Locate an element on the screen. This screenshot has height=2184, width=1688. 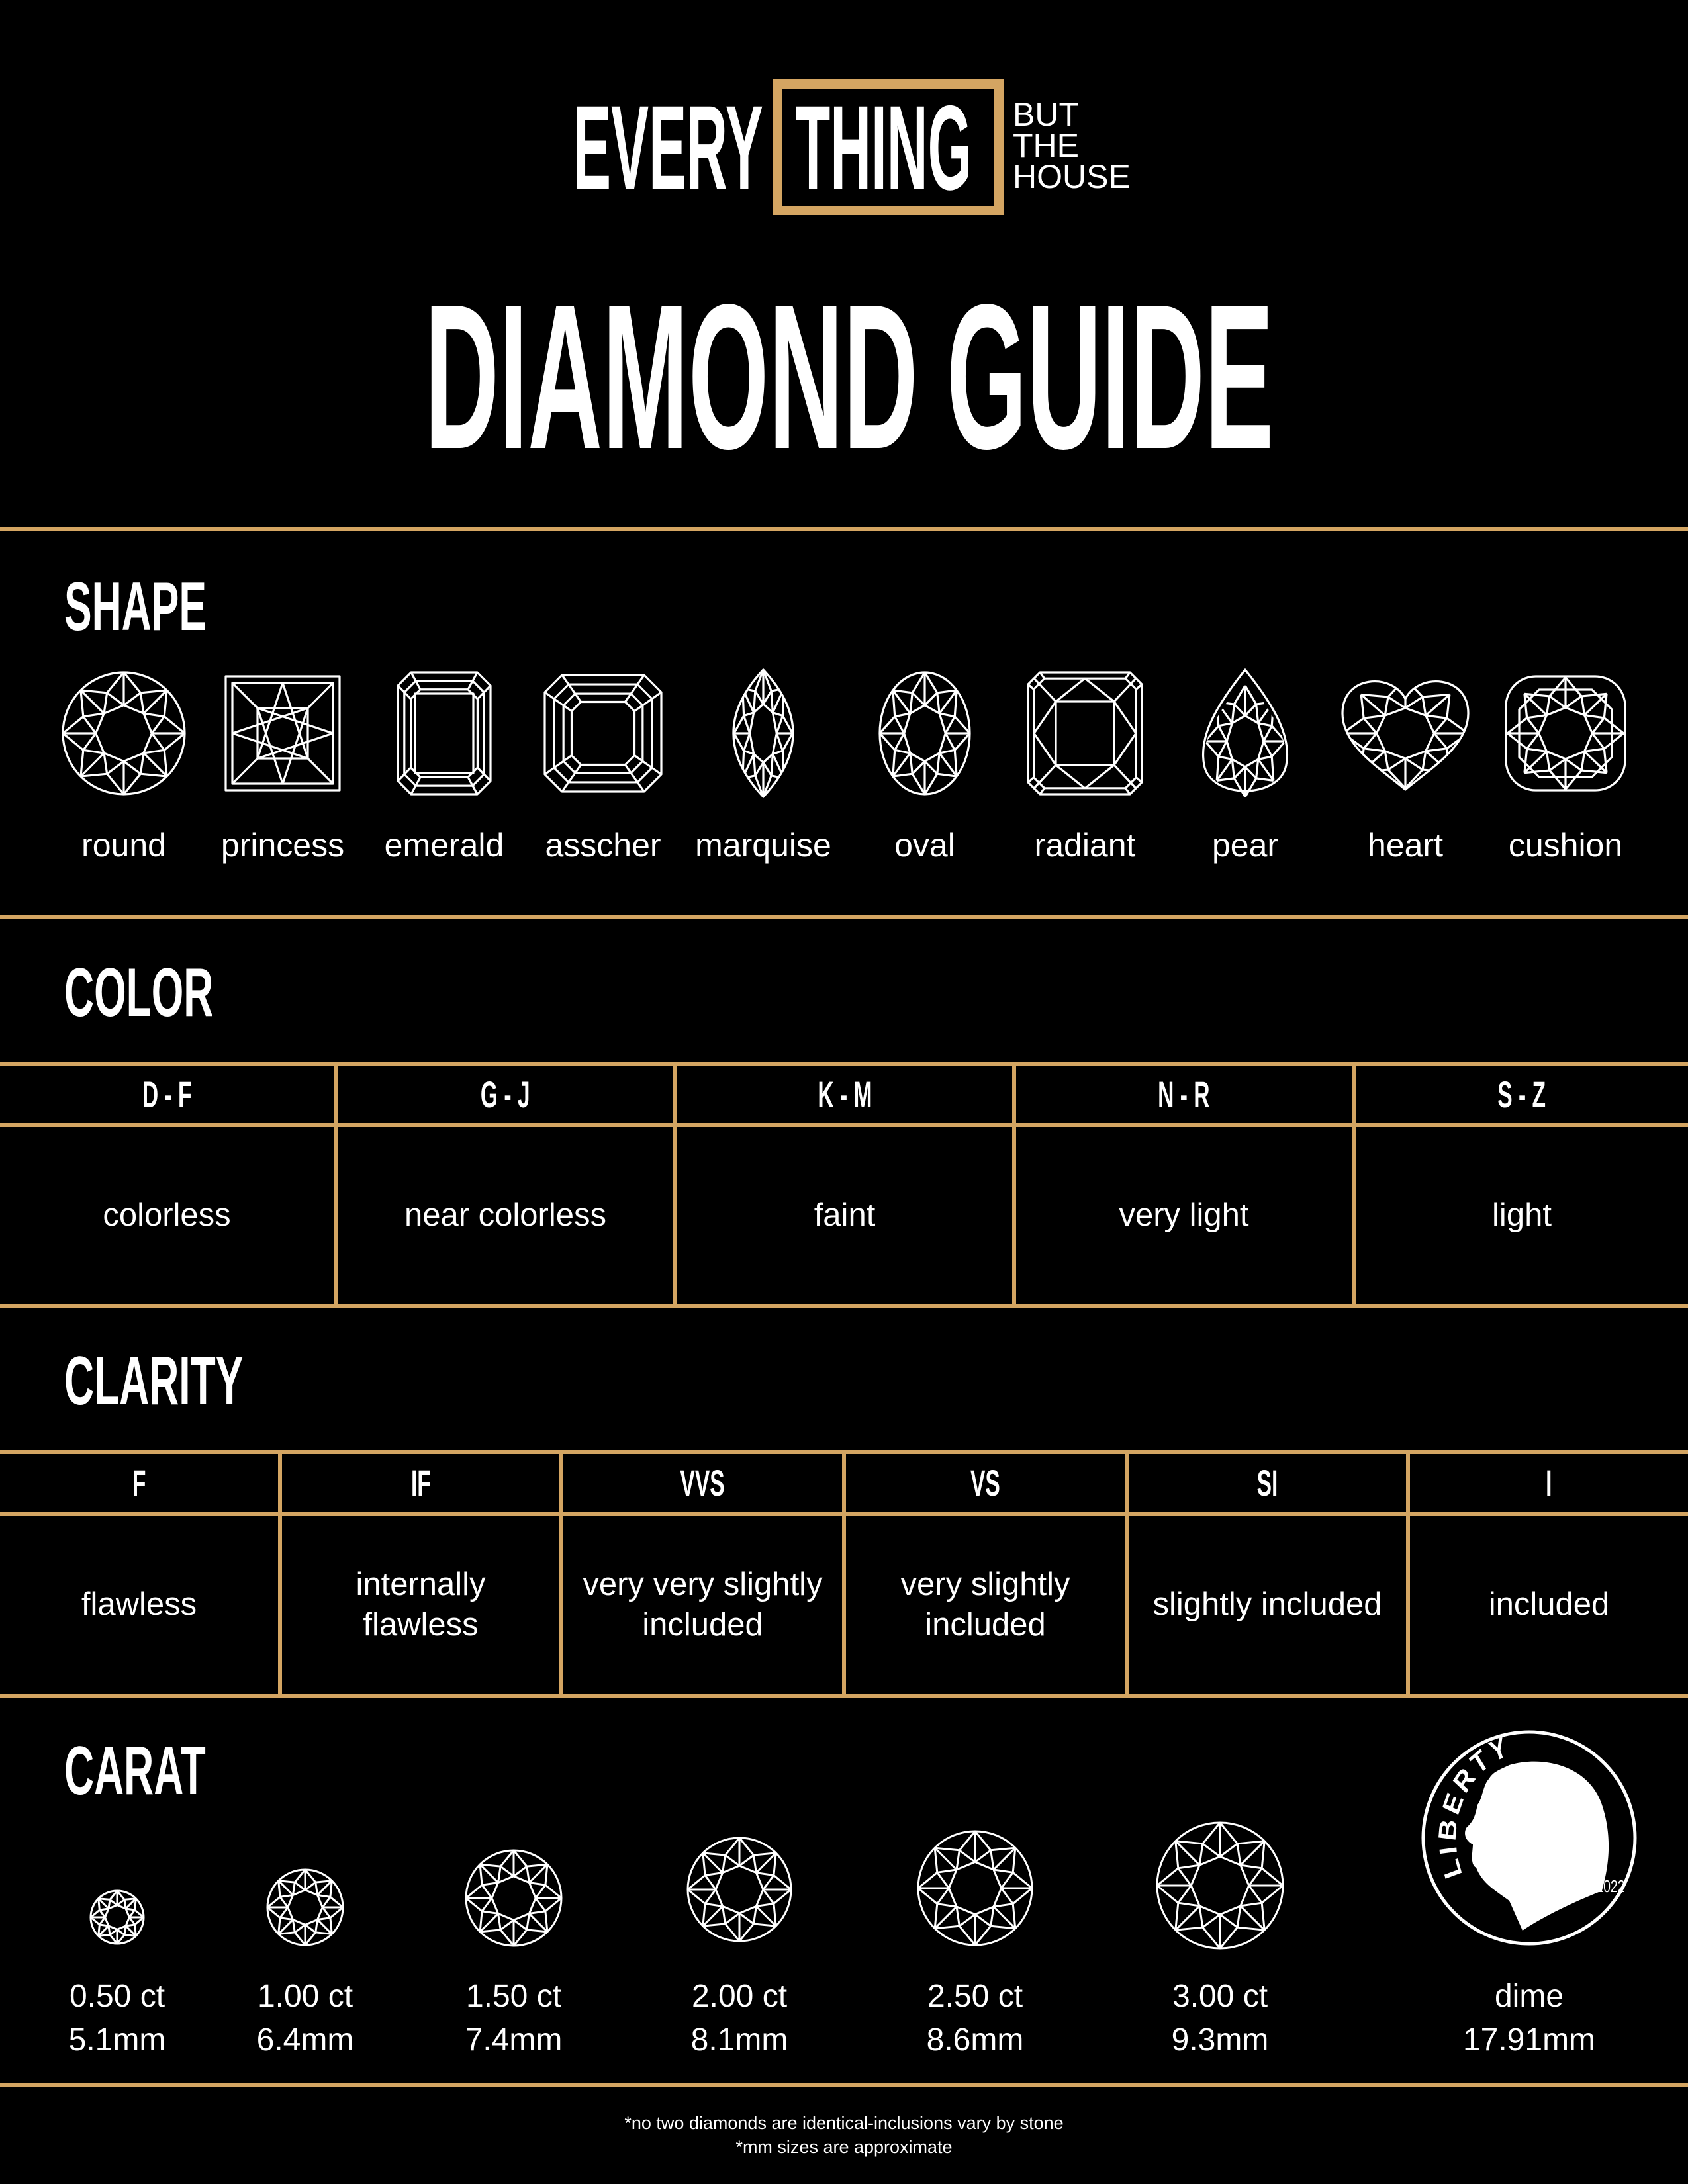
clarity-grade-description: very very slightly included is located at coordinates (703, 1604).